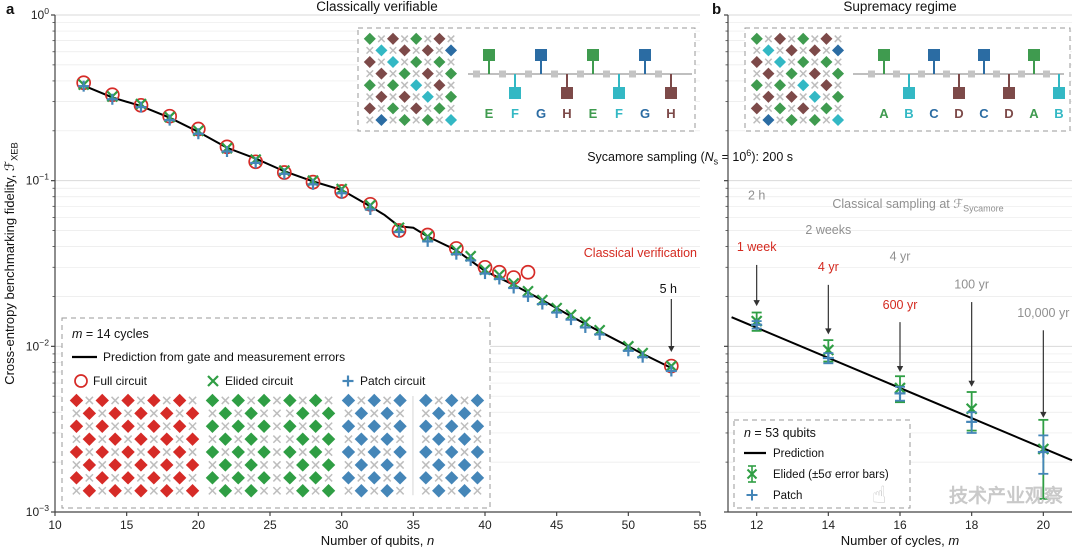  Describe the element at coordinates (485, 525) in the screenshot. I see `text-part: 40` at that location.